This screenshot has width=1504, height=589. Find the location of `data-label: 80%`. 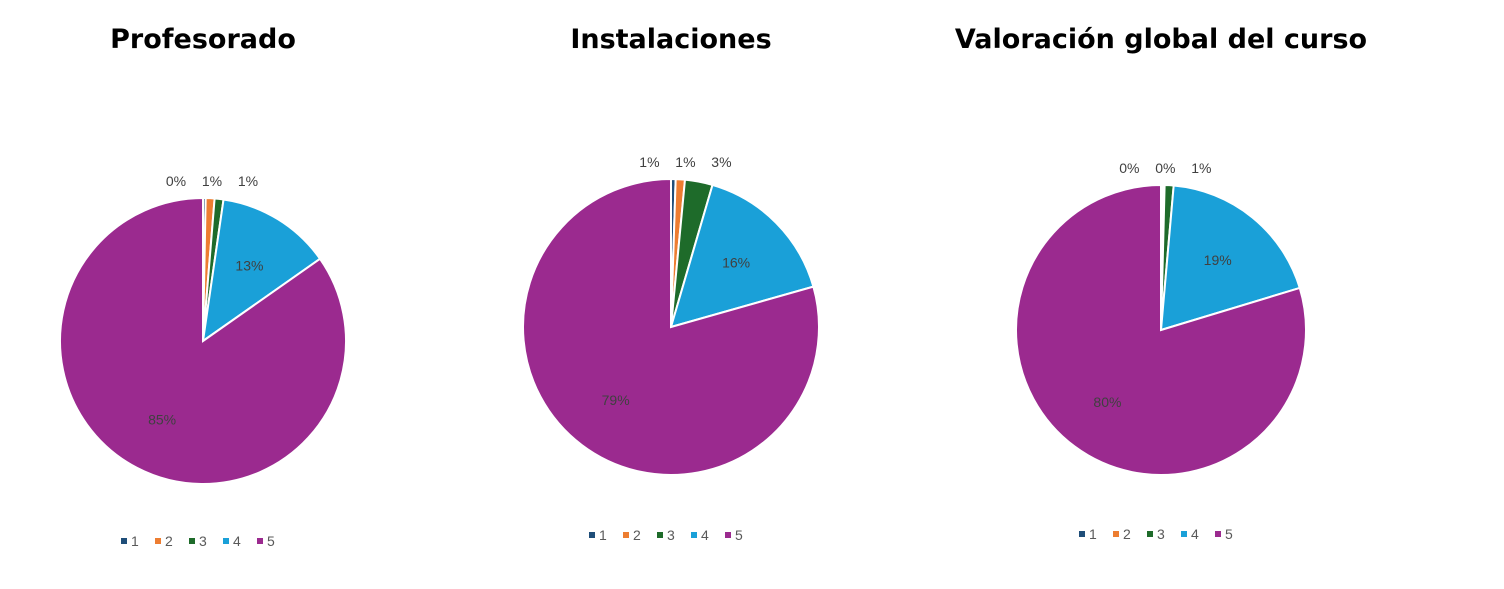

data-label: 80% is located at coordinates (1107, 402).